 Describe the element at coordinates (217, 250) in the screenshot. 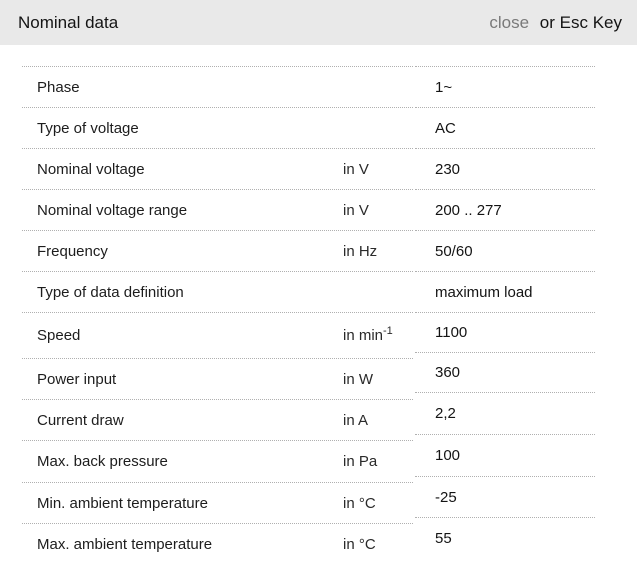

I see `table-row: Frequency in Hz` at that location.